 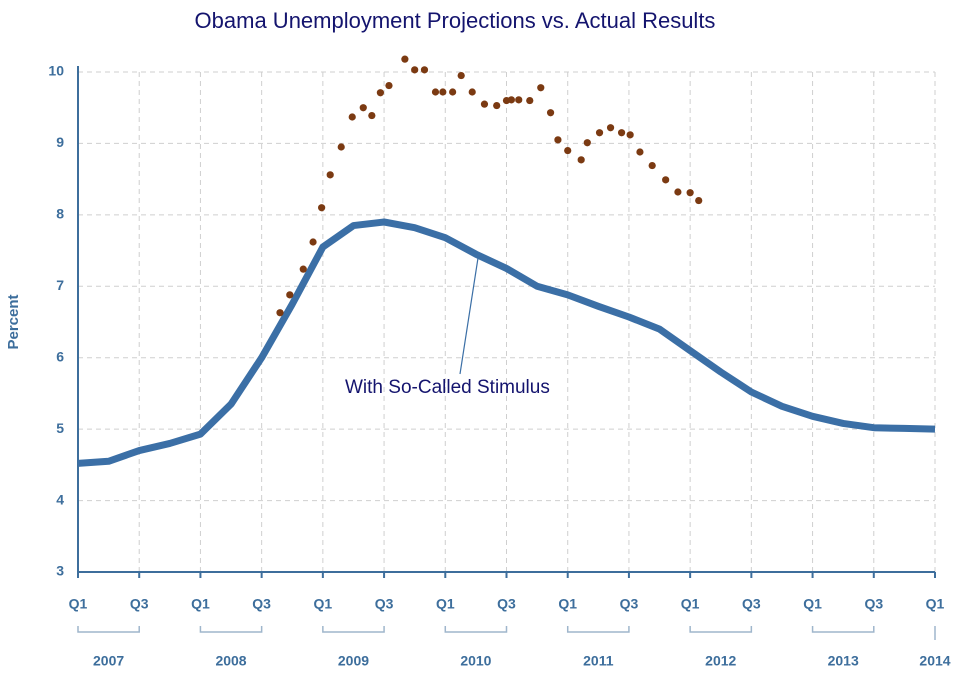 What do you see at coordinates (60, 356) in the screenshot?
I see `y-tick-label: 6` at bounding box center [60, 356].